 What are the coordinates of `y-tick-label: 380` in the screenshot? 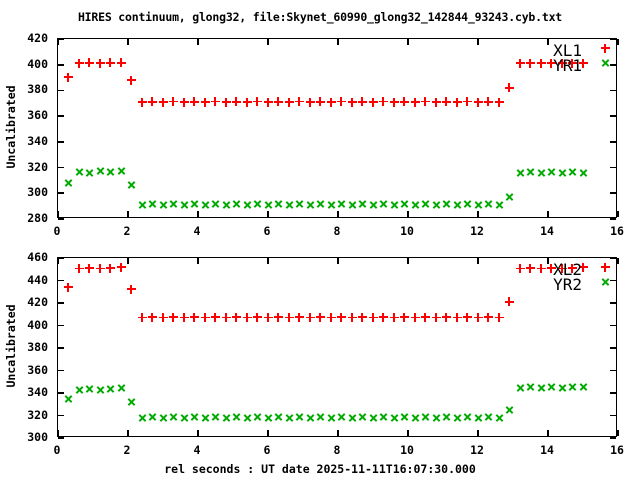 It's located at (37, 347).